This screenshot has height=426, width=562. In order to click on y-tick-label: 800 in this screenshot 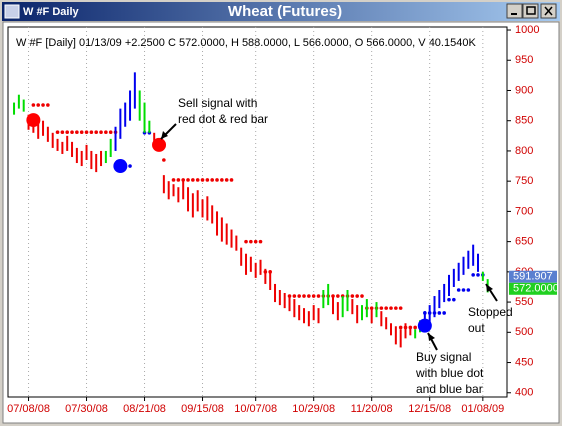, I will do `click(524, 151)`.